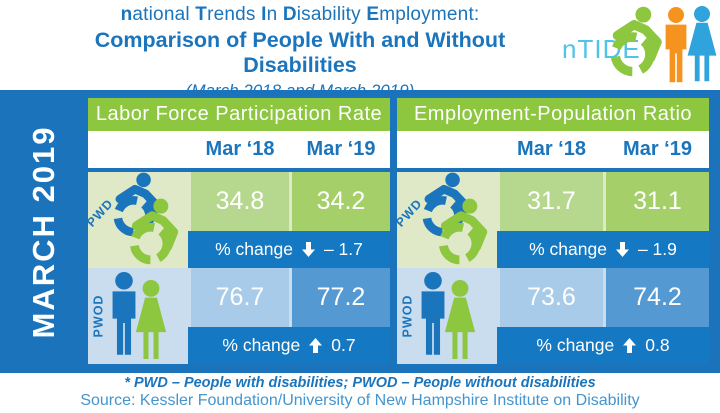 Image resolution: width=720 pixels, height=413 pixels. I want to click on pwd-value-mar18: 31.7, so click(551, 201).